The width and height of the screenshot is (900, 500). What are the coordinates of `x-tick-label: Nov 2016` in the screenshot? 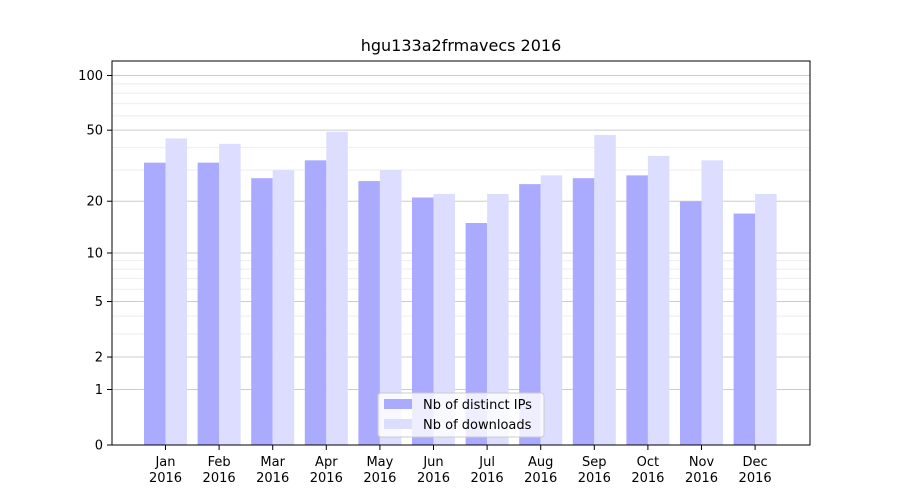 It's located at (701, 470).